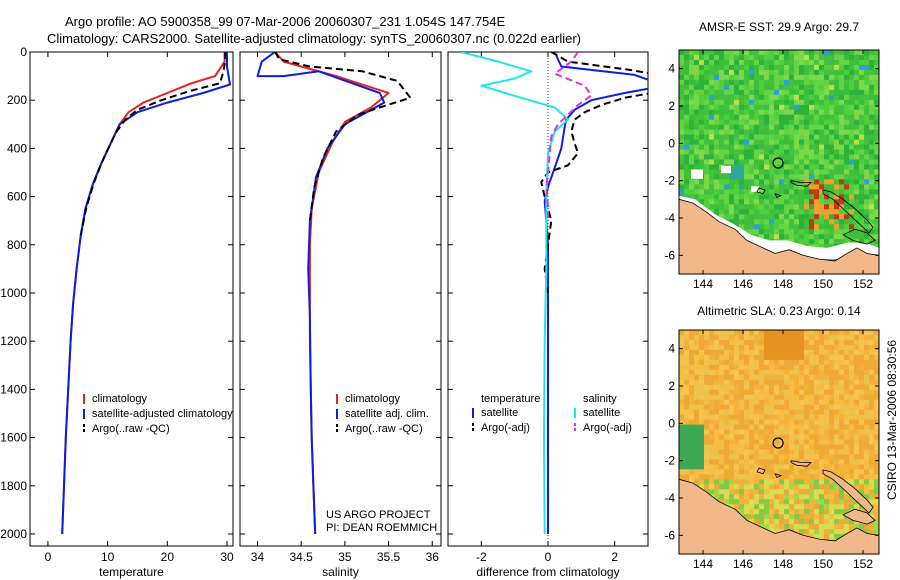 Image resolution: width=900 pixels, height=580 pixels. What do you see at coordinates (671, 69) in the screenshot?
I see `map-y-tick-label: 4` at bounding box center [671, 69].